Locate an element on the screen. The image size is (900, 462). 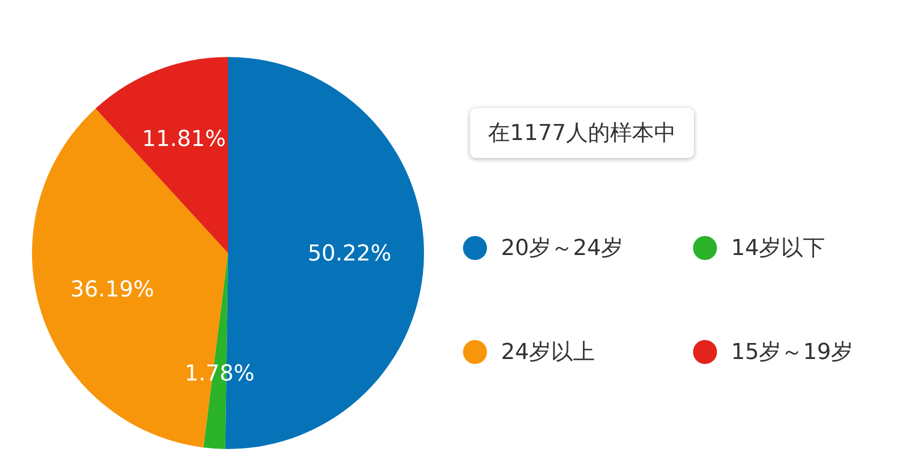
data-label: 36.19% is located at coordinates (112, 289).